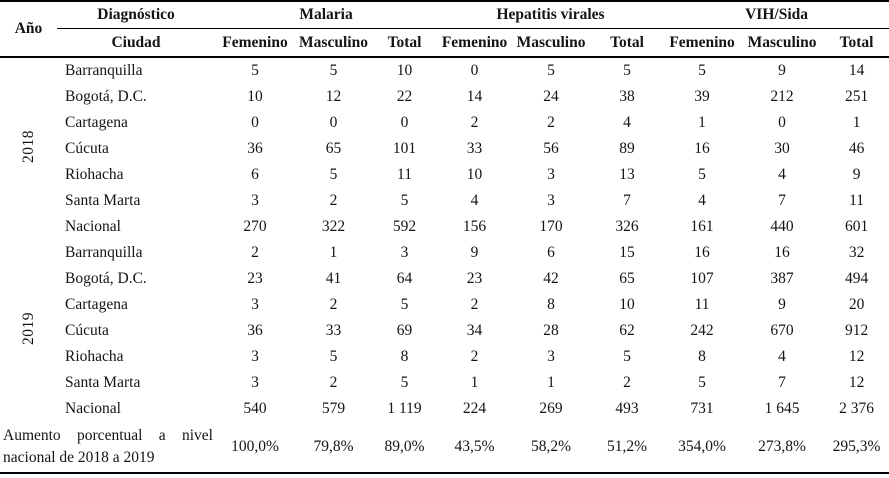 Image resolution: width=889 pixels, height=478 pixels. Describe the element at coordinates (474, 408) in the screenshot. I see `value-cell: 224` at that location.